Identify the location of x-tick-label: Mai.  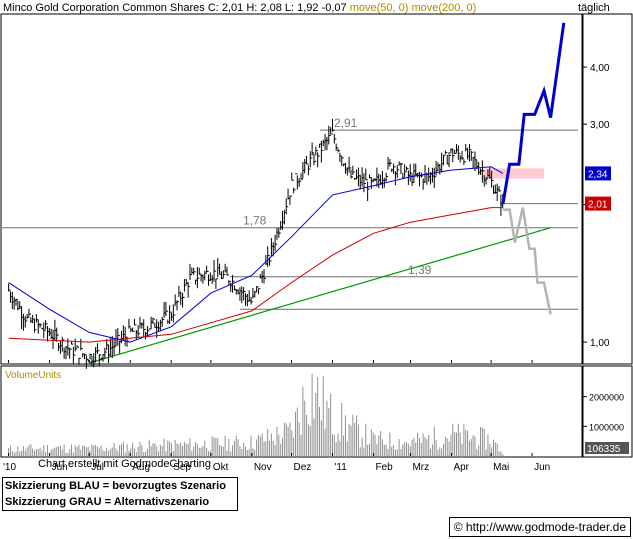
(501, 467).